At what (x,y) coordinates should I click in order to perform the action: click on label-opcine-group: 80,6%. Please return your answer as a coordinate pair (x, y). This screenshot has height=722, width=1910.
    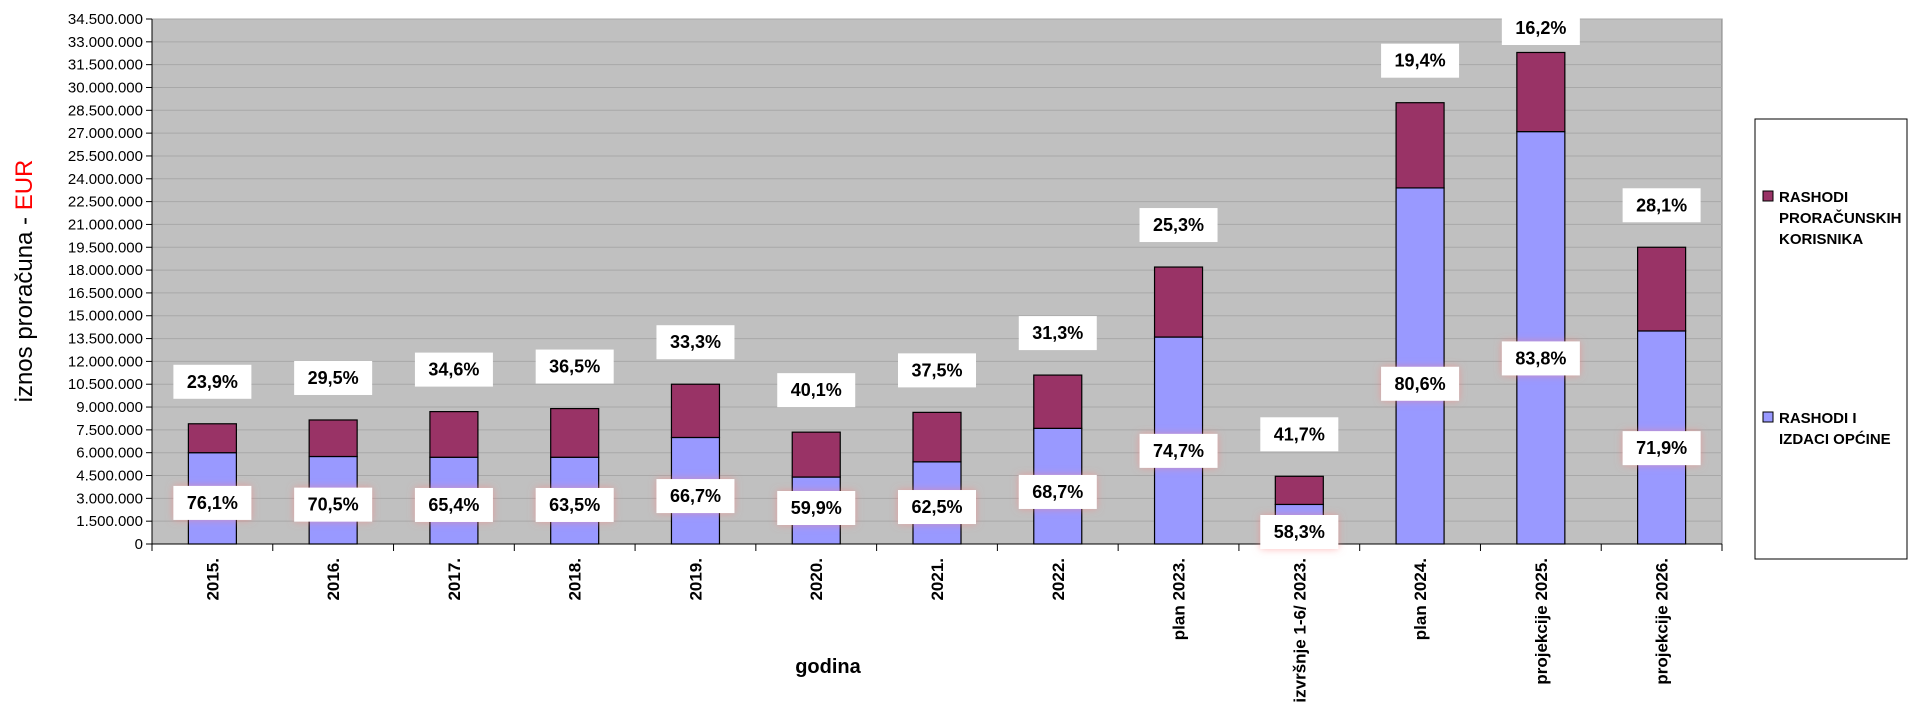
    Looking at the image, I should click on (1420, 383).